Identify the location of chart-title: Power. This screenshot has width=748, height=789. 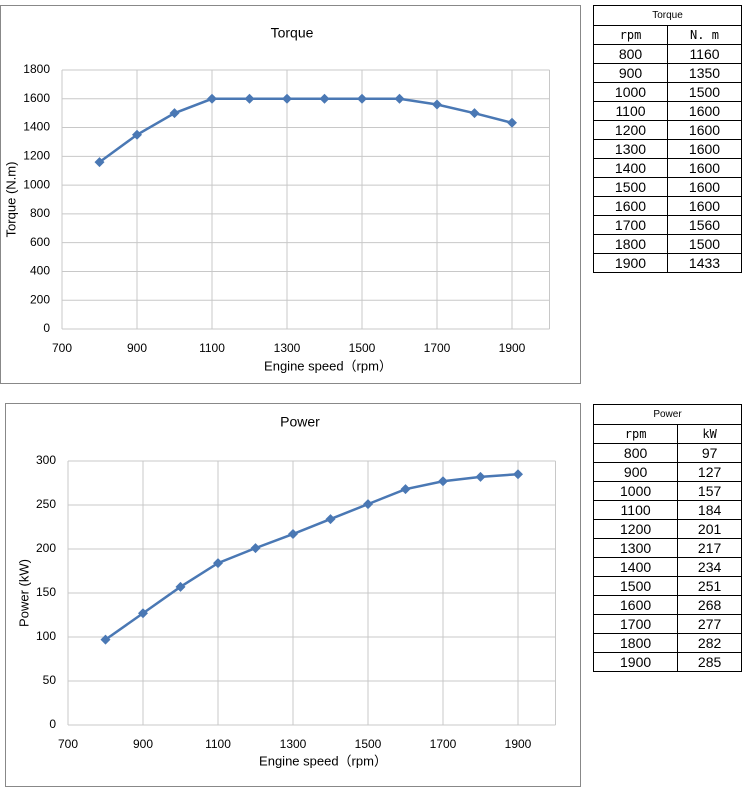
(300, 422).